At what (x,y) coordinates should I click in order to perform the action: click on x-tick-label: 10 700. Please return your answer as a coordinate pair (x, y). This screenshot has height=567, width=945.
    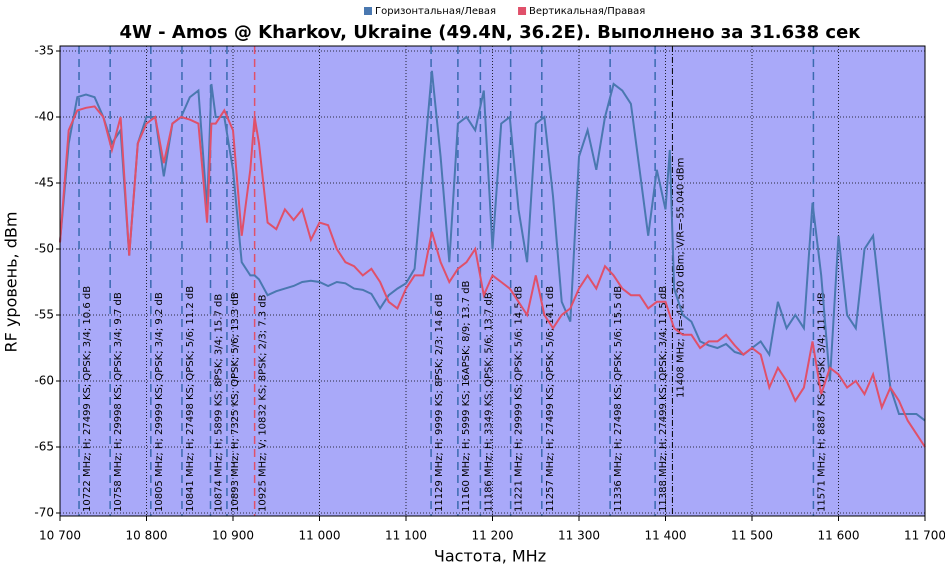
    Looking at the image, I should click on (60, 536).